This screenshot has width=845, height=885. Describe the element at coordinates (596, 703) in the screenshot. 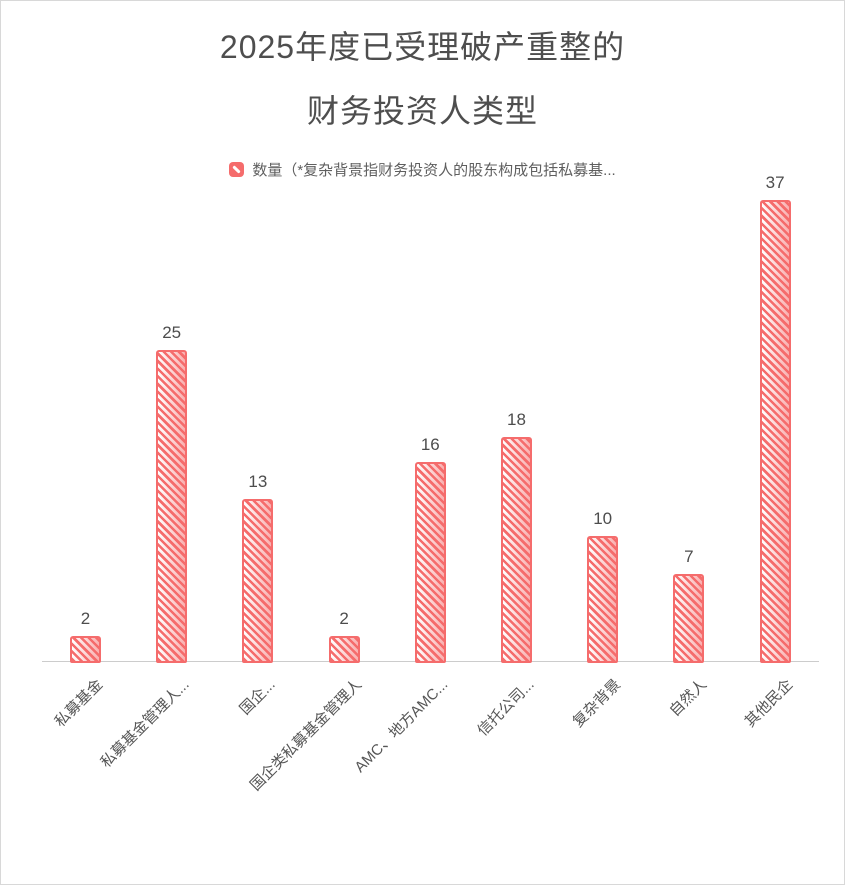

I see `x-axis-label: 复杂背景` at that location.